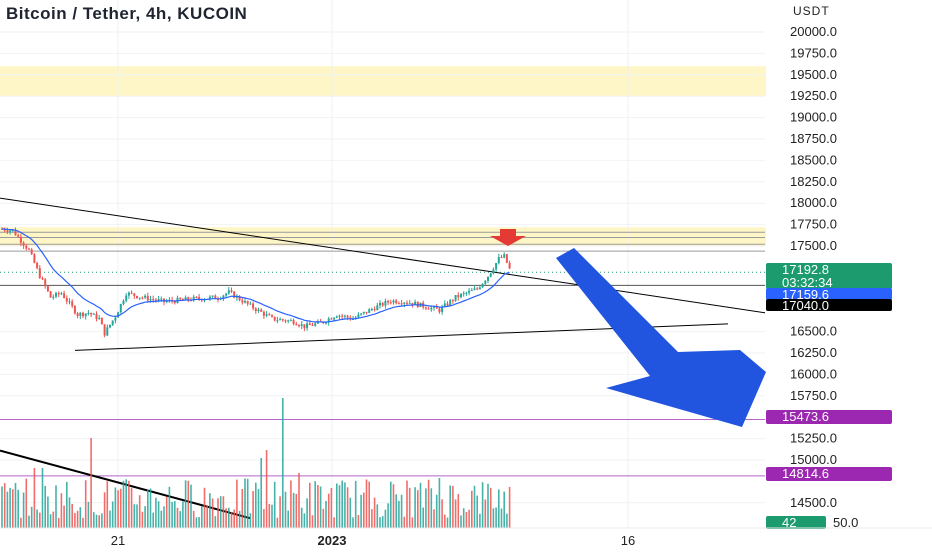 The width and height of the screenshot is (932, 555). Describe the element at coordinates (789, 522) in the screenshot. I see `price-label-volume-label: 42` at that location.